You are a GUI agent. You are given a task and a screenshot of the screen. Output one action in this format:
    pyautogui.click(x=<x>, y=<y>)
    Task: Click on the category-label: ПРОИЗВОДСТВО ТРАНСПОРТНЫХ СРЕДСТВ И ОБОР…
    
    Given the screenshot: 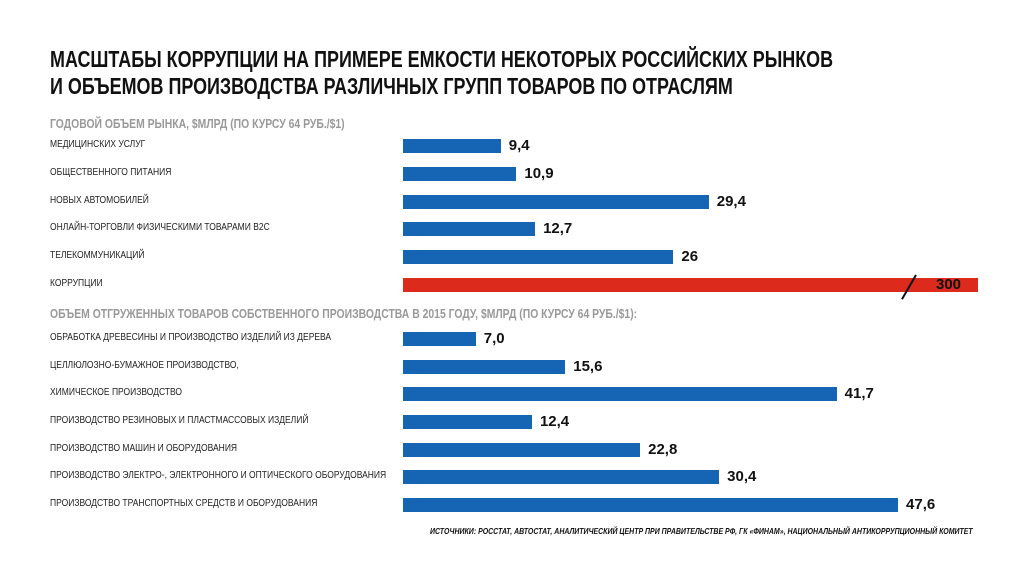 What is the action you would take?
    pyautogui.click(x=184, y=503)
    